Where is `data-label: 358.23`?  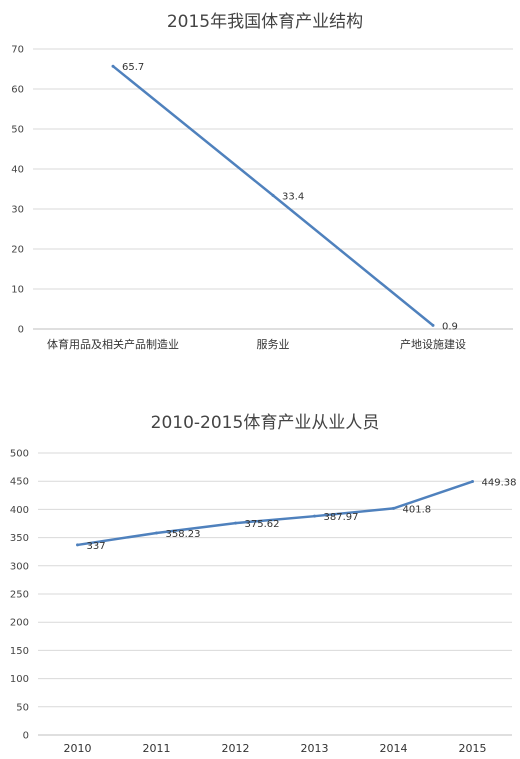 data-label: 358.23 is located at coordinates (183, 534).